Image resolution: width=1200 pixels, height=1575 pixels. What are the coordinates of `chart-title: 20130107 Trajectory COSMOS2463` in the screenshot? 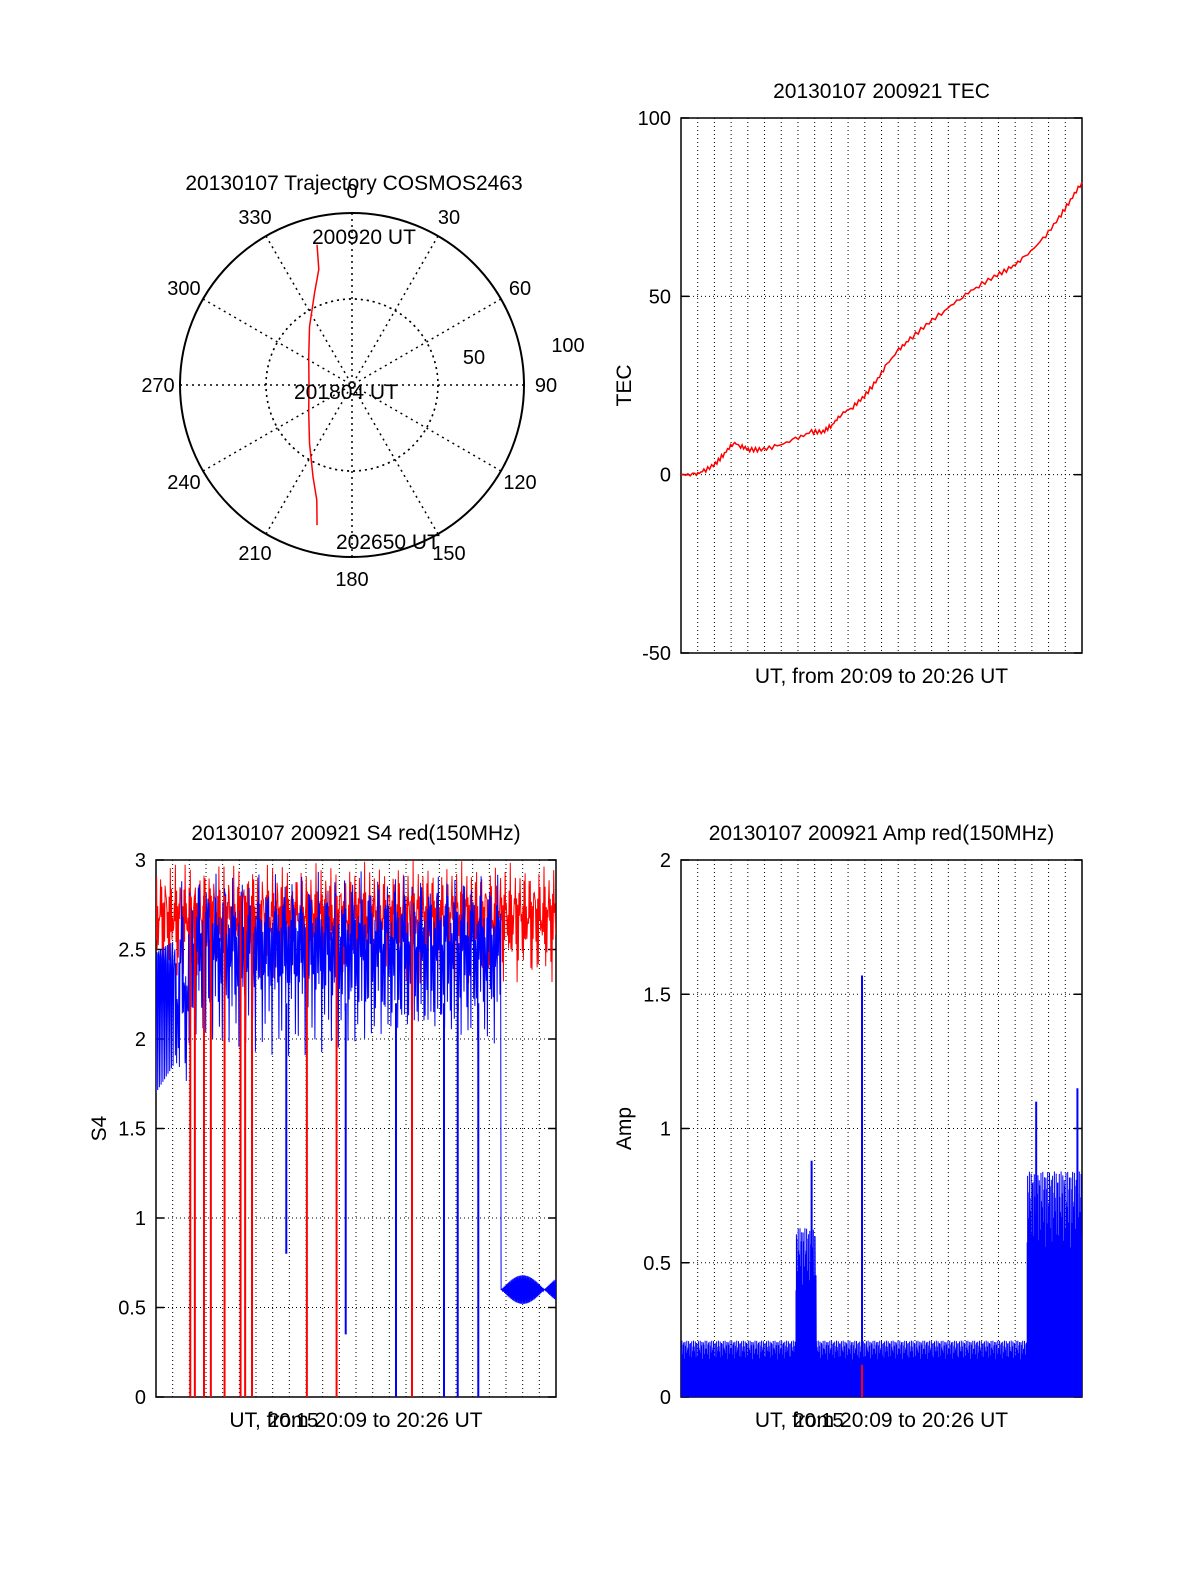 It's located at (353, 183).